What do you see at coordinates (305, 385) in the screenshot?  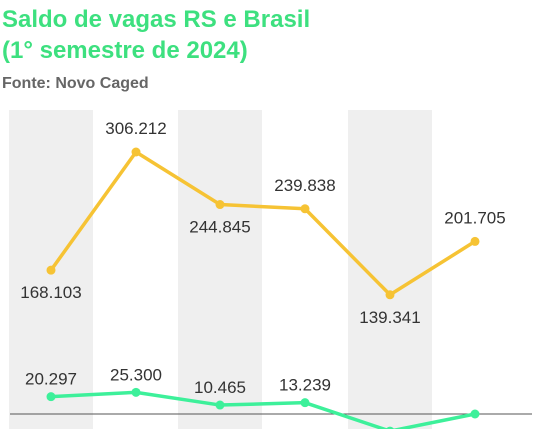 I see `series-2-data-label-4: 13.239` at bounding box center [305, 385].